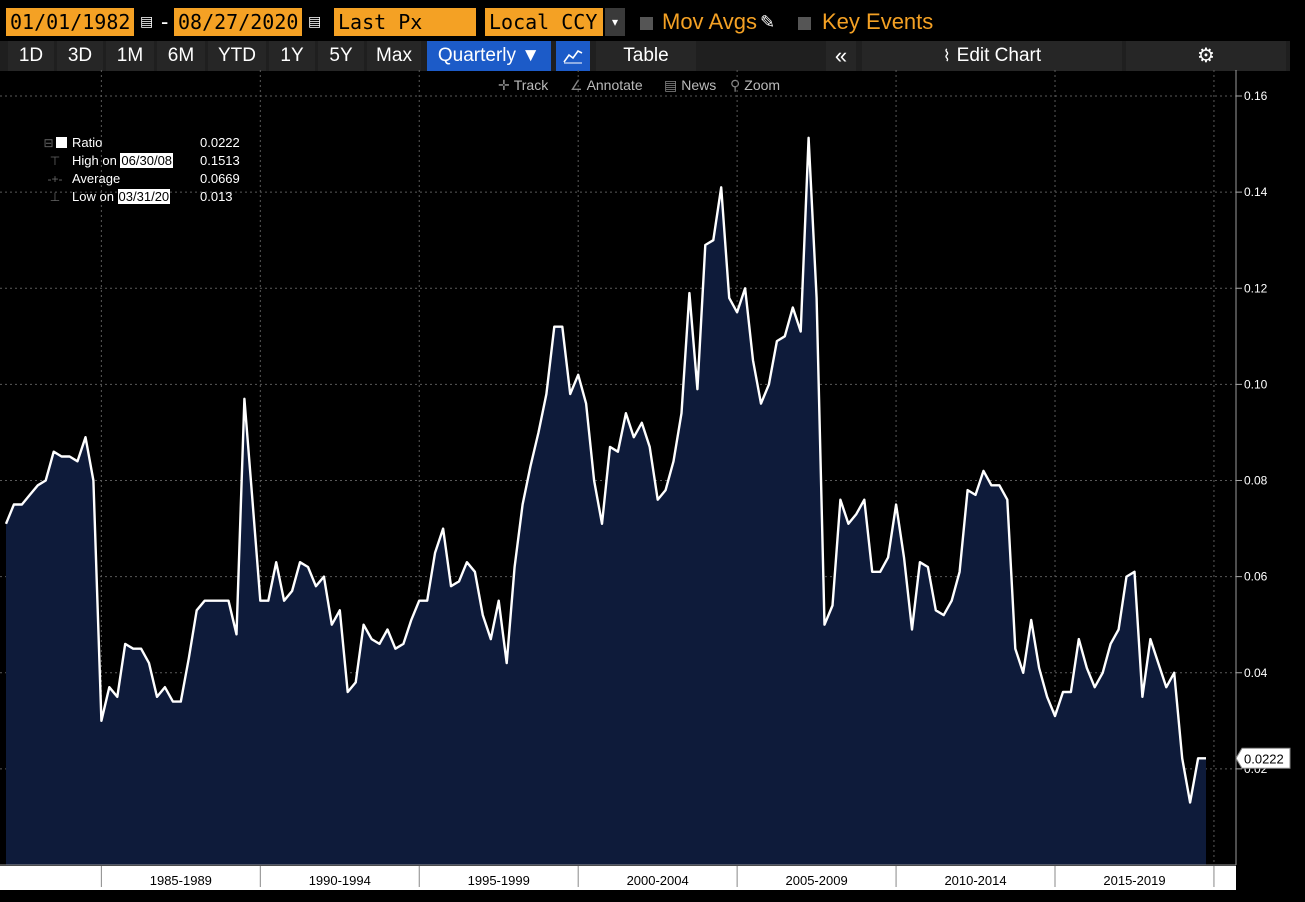 The image size is (1305, 902). What do you see at coordinates (181, 56) in the screenshot?
I see `period-6m-button: 6M` at bounding box center [181, 56].